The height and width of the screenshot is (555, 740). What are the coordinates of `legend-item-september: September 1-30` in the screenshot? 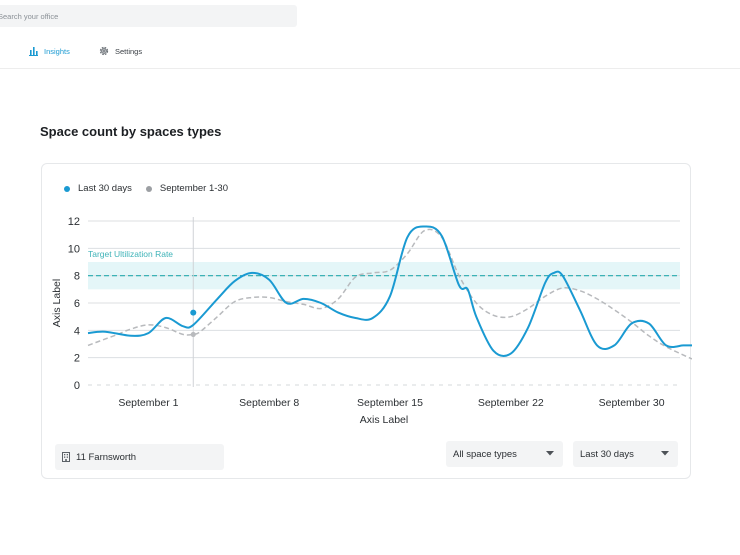 It's located at (186, 188).